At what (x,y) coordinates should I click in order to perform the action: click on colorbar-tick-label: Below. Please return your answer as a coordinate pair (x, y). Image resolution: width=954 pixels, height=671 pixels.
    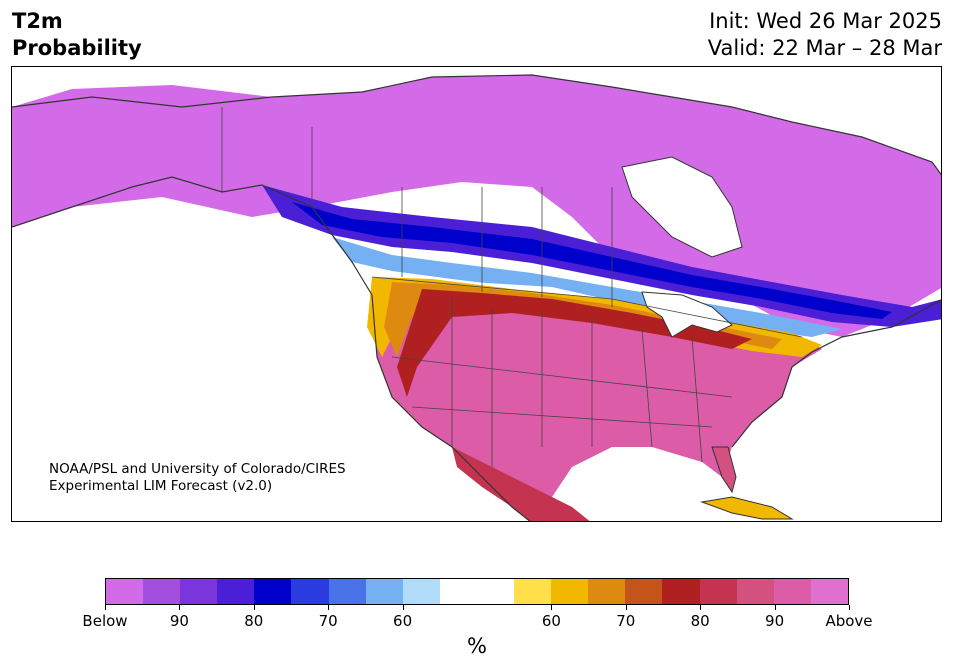
    Looking at the image, I should click on (105, 621).